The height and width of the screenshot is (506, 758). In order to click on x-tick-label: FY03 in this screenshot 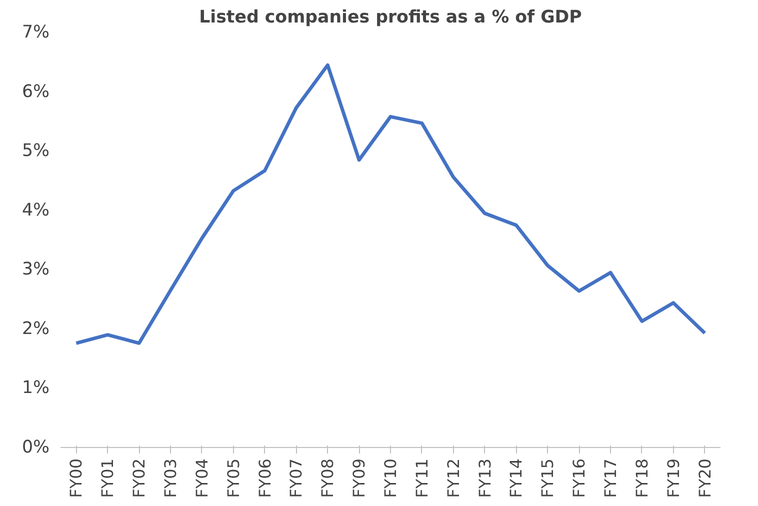, I will do `click(170, 478)`.